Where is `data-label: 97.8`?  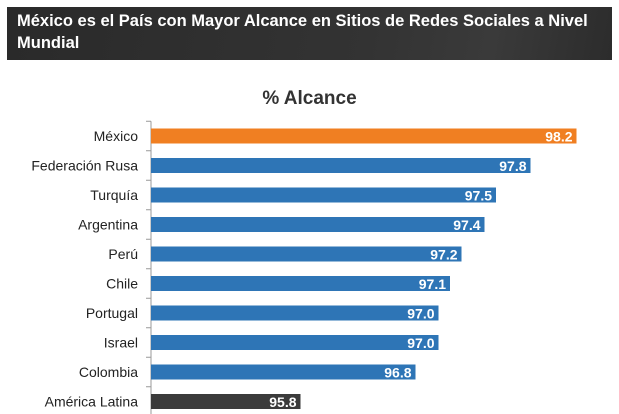 data-label: 97.8 is located at coordinates (512, 166).